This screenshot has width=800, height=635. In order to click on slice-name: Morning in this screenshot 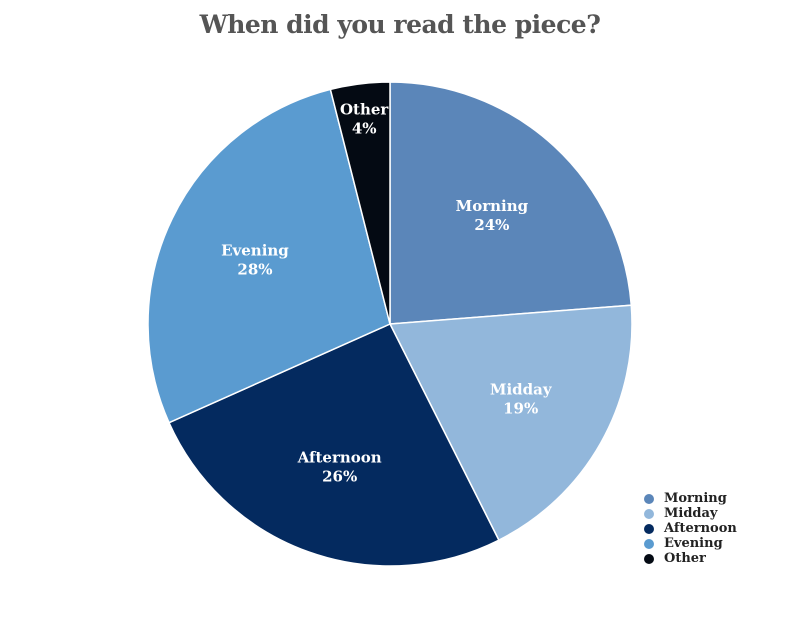, I will do `click(492, 206)`.